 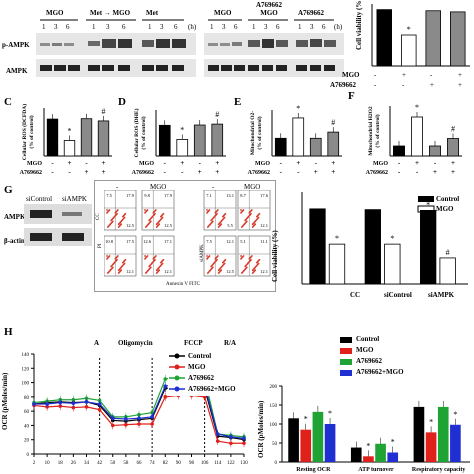 What do you see at coordinates (376, 470) in the screenshot?
I see `category-label: ATP turnover` at bounding box center [376, 470].